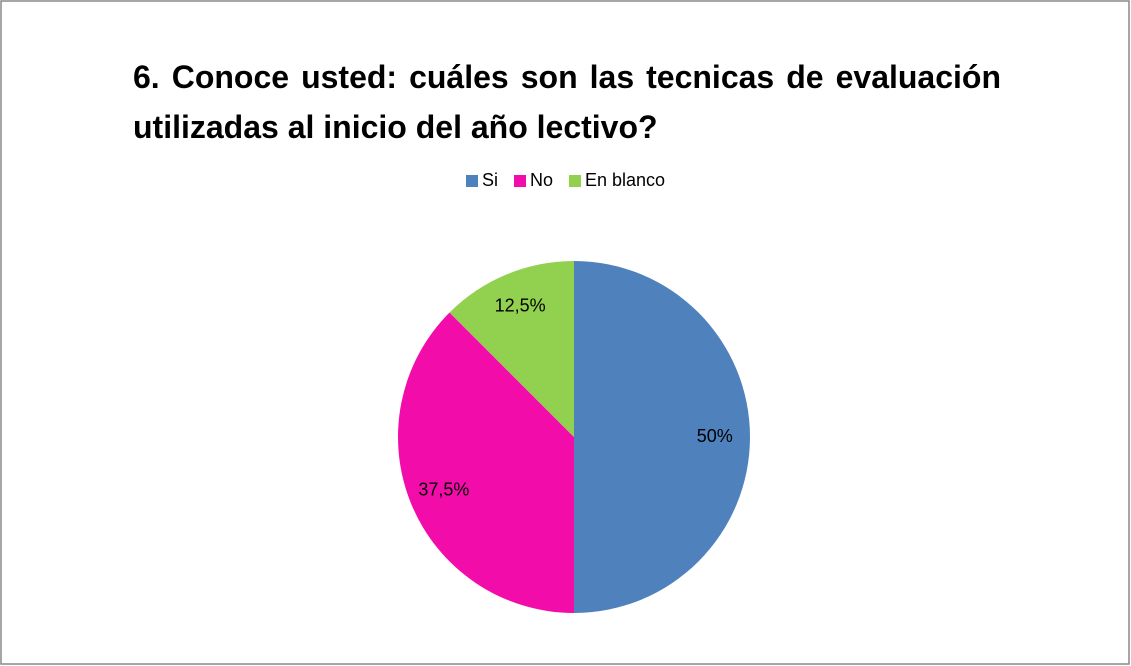 The width and height of the screenshot is (1131, 666). Describe the element at coordinates (625, 180) in the screenshot. I see `legend-label: En blanco` at that location.